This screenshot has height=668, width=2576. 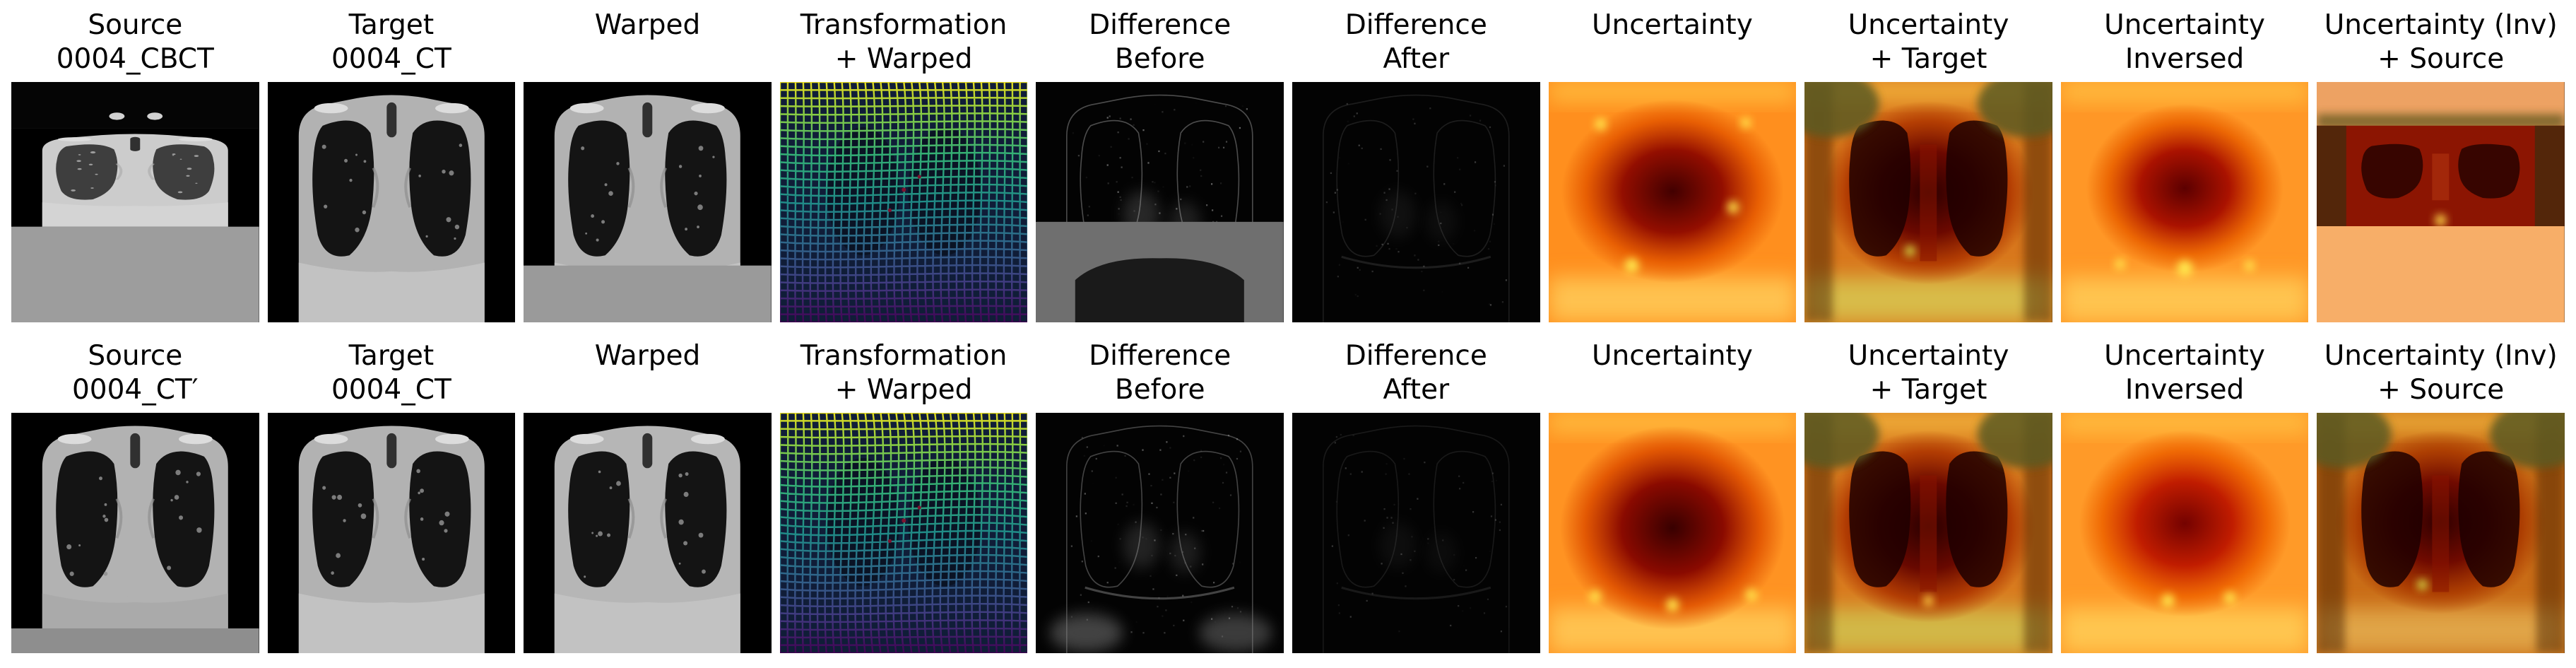 I want to click on panel-diff-after-2: Difference After, so click(x=1416, y=496).